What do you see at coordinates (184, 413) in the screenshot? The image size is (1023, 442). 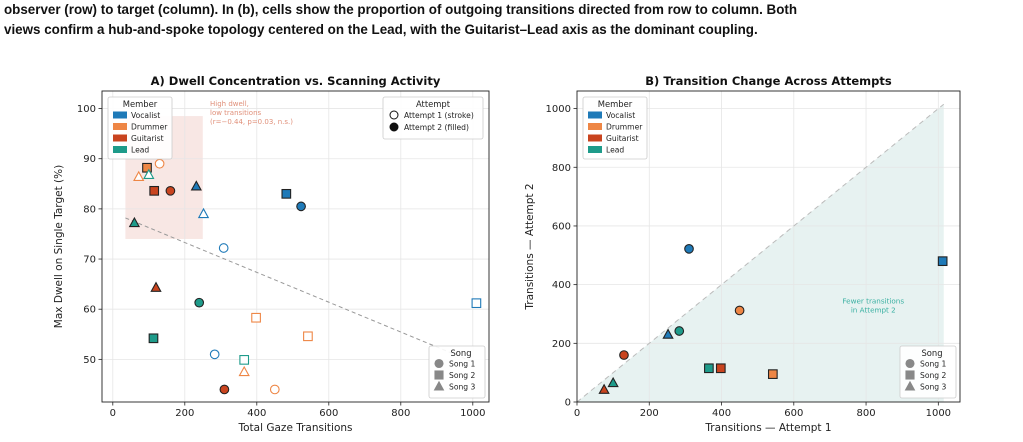 I see `x-tick-label: 200` at bounding box center [184, 413].